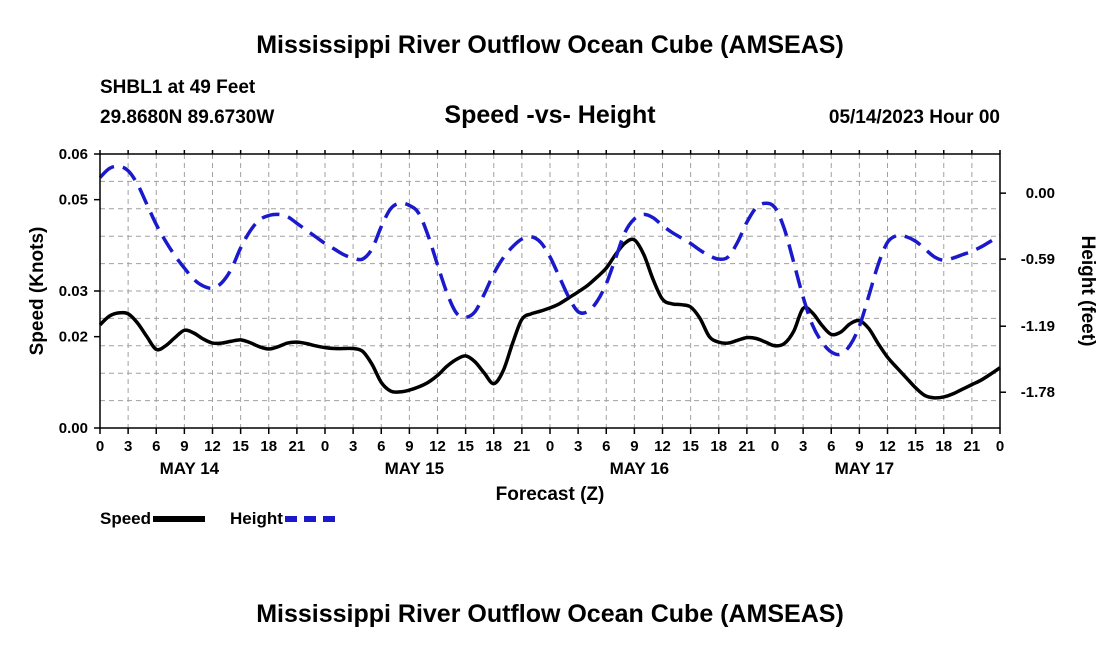  Describe the element at coordinates (1038, 392) in the screenshot. I see `y-right-tick-label: -1.78` at that location.